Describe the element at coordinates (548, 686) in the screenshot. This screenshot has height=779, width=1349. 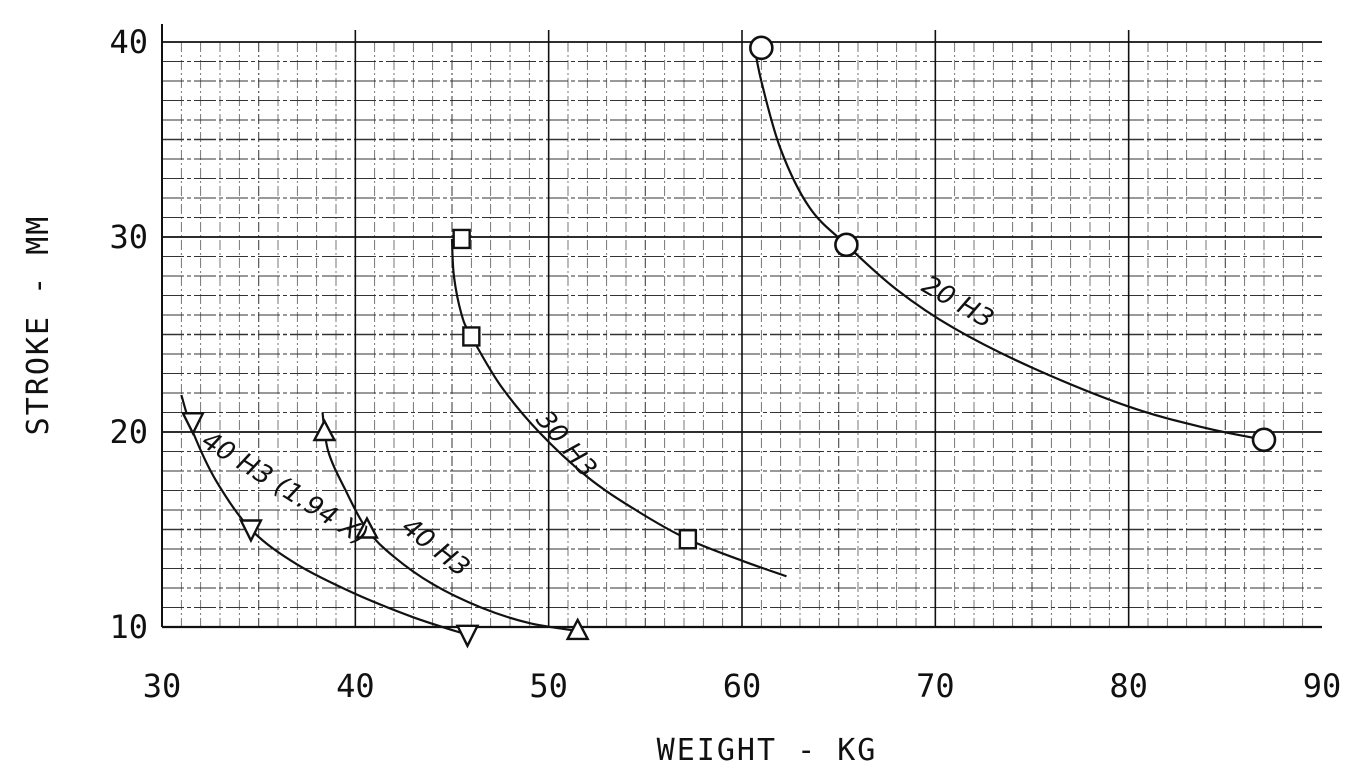
I see `x-tick-label: 50` at that location.